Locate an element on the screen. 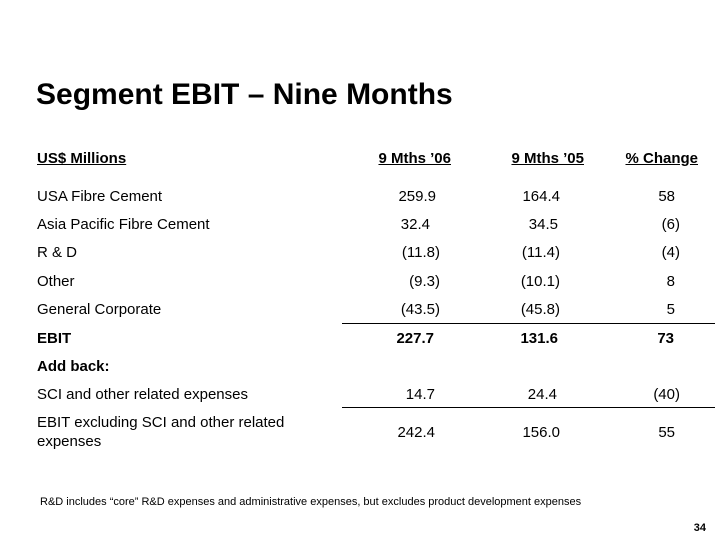  value-2006: (9.3) is located at coordinates (424, 281).